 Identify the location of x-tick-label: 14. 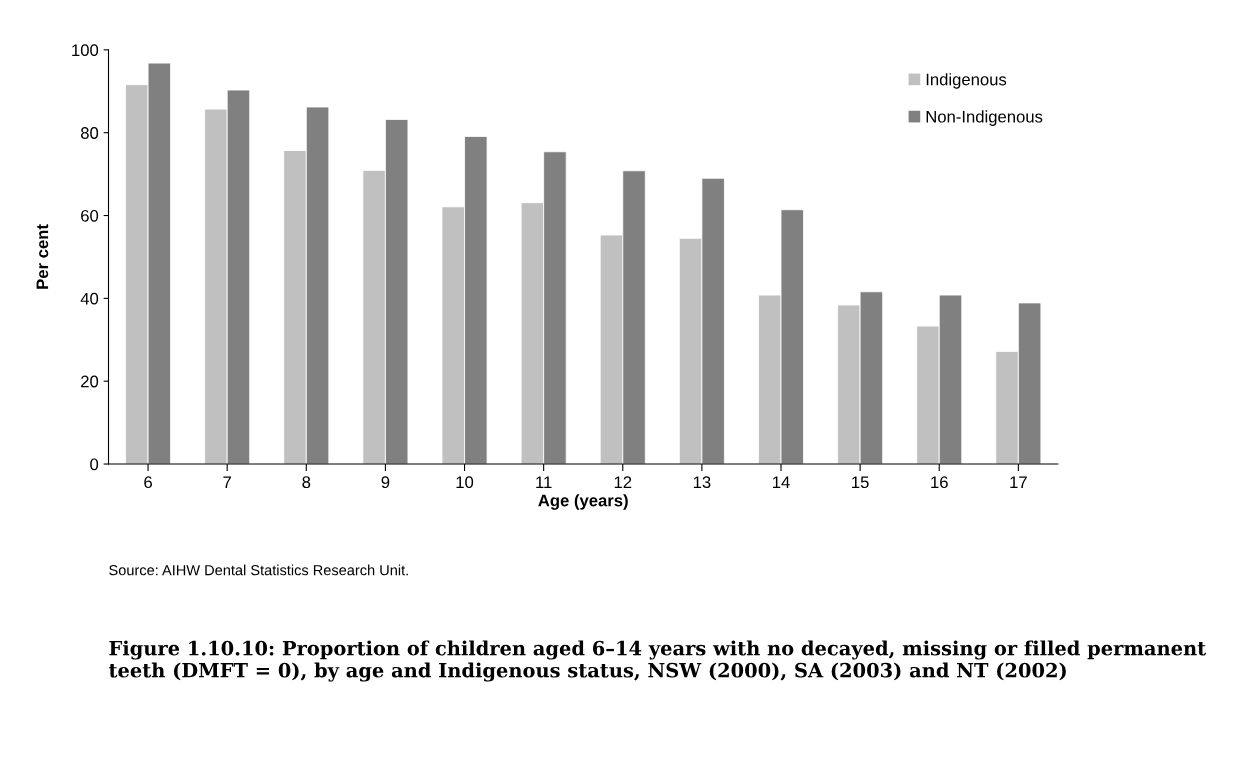
(781, 482).